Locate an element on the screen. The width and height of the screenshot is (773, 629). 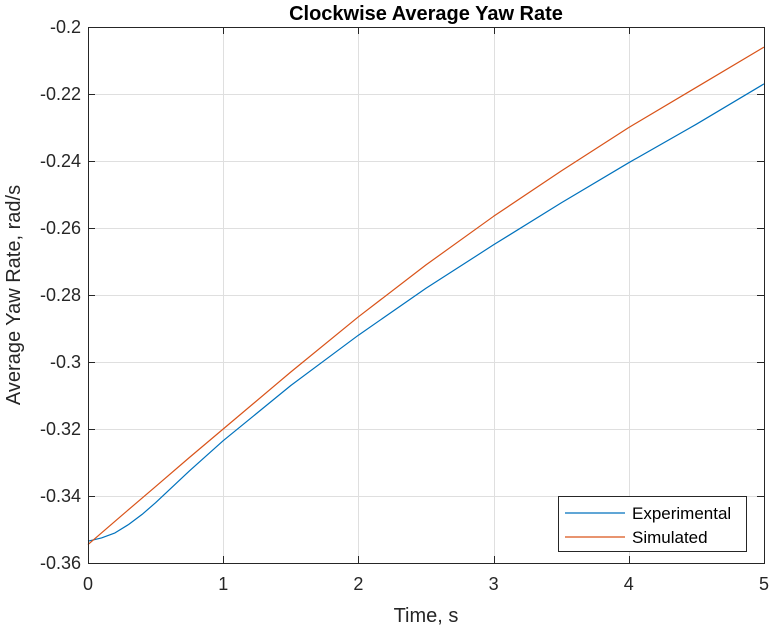
y-tick-label: -0.3 is located at coordinates (65, 362).